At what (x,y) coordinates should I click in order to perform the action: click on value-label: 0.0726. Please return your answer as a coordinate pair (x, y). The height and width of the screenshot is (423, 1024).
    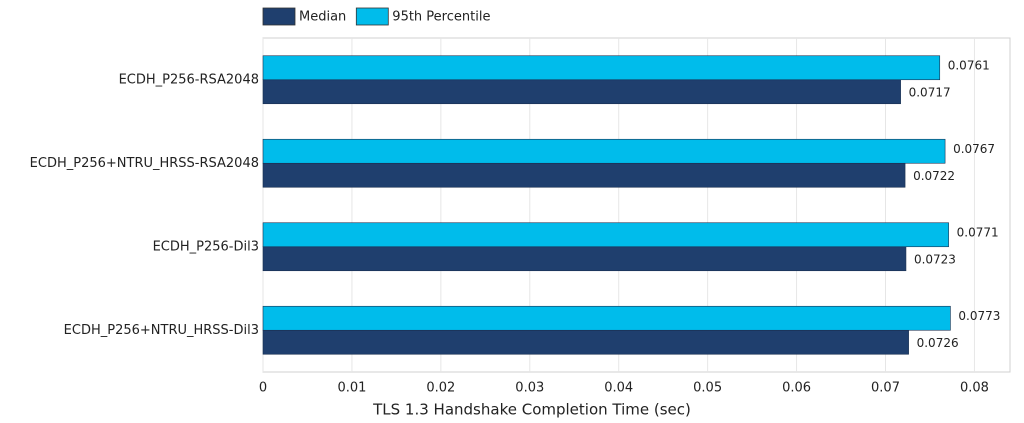
    Looking at the image, I should click on (938, 343).